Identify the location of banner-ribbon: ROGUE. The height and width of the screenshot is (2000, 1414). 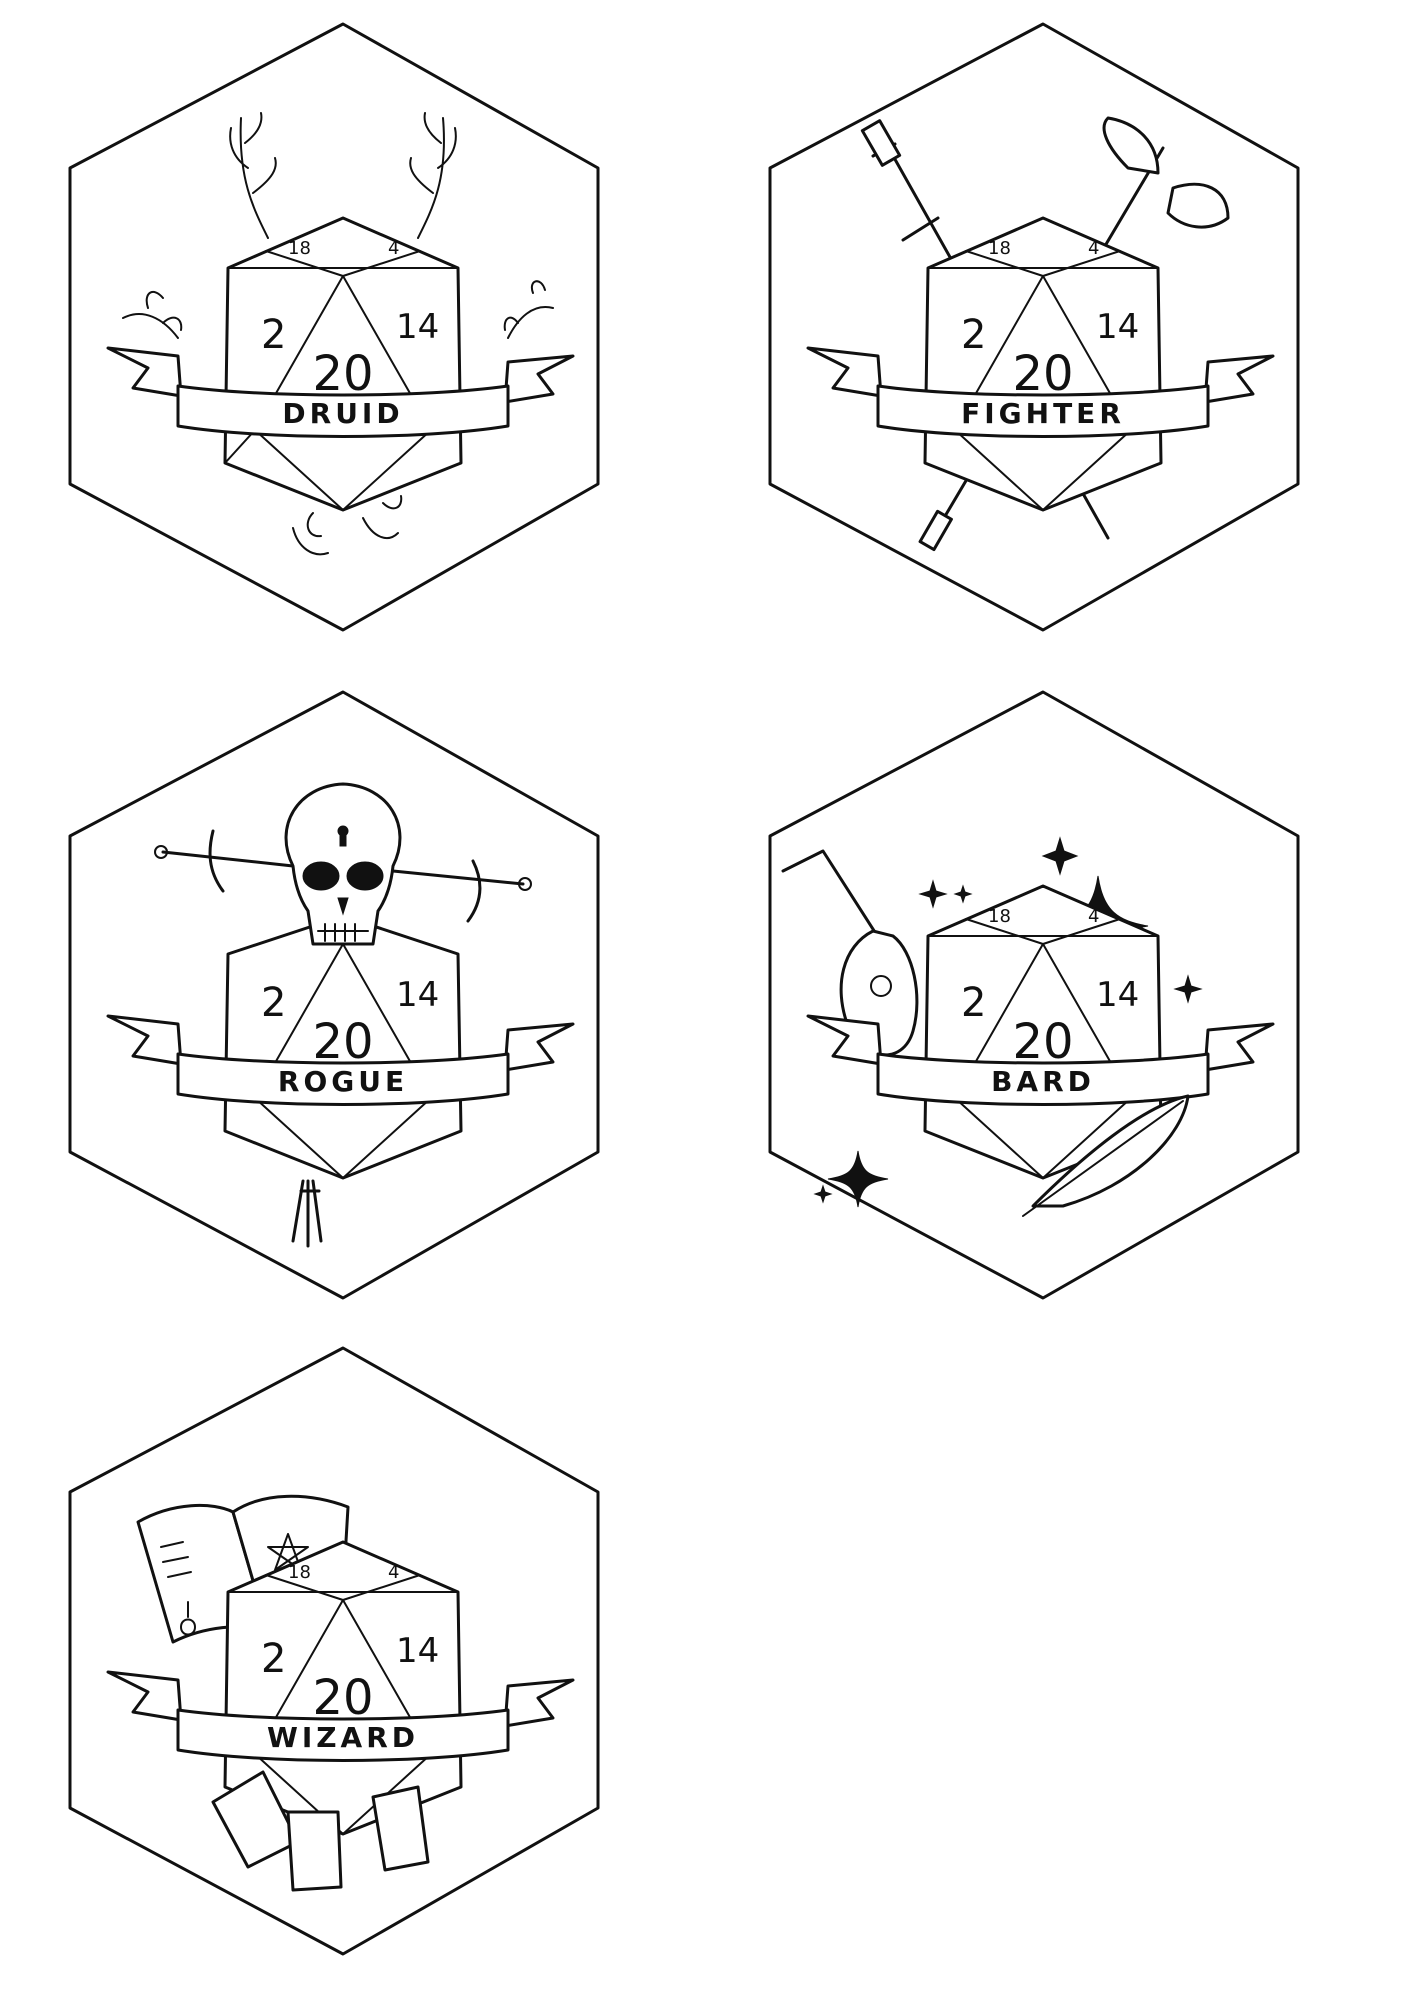
(340, 1060).